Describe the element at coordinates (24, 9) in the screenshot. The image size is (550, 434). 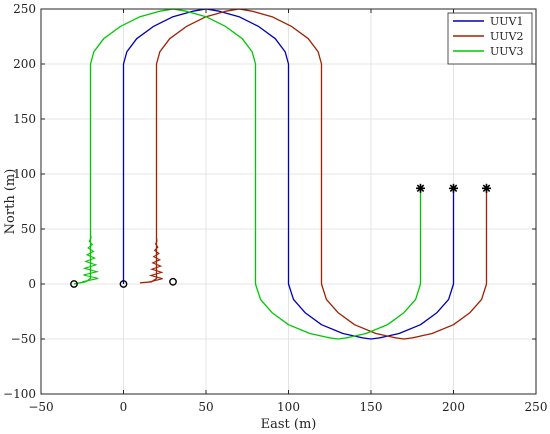
I see `y-tick-label: 250` at that location.